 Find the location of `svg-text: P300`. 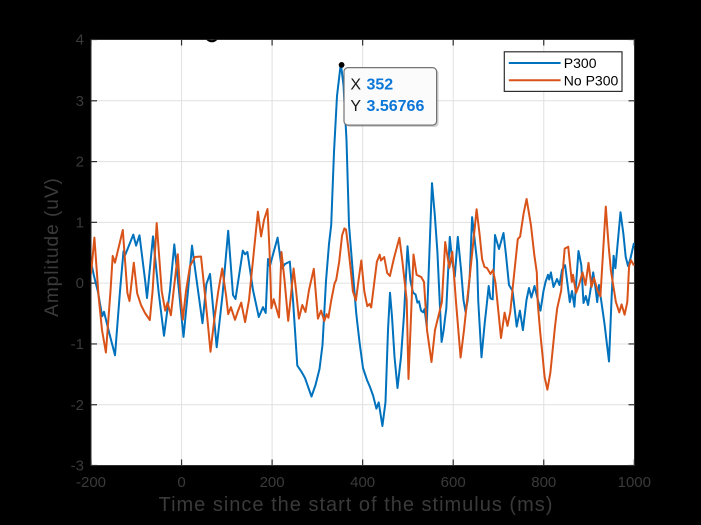

svg-text: P300 is located at coordinates (580, 63).